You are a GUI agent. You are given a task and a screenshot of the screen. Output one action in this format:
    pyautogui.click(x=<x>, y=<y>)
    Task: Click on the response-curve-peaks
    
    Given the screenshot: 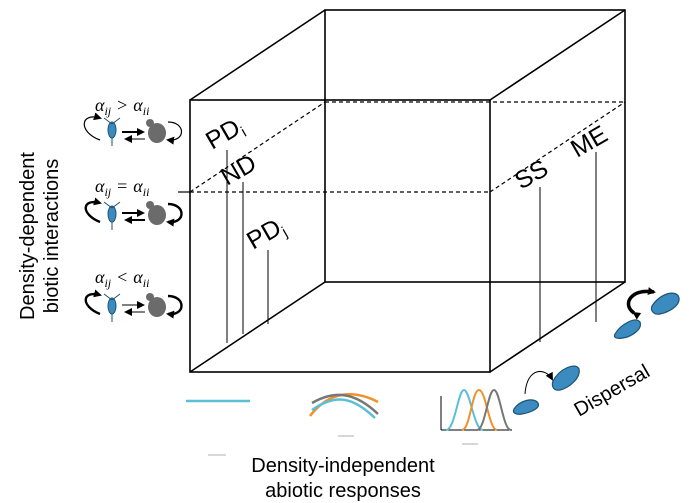 What is the action you would take?
    pyautogui.click(x=476, y=409)
    